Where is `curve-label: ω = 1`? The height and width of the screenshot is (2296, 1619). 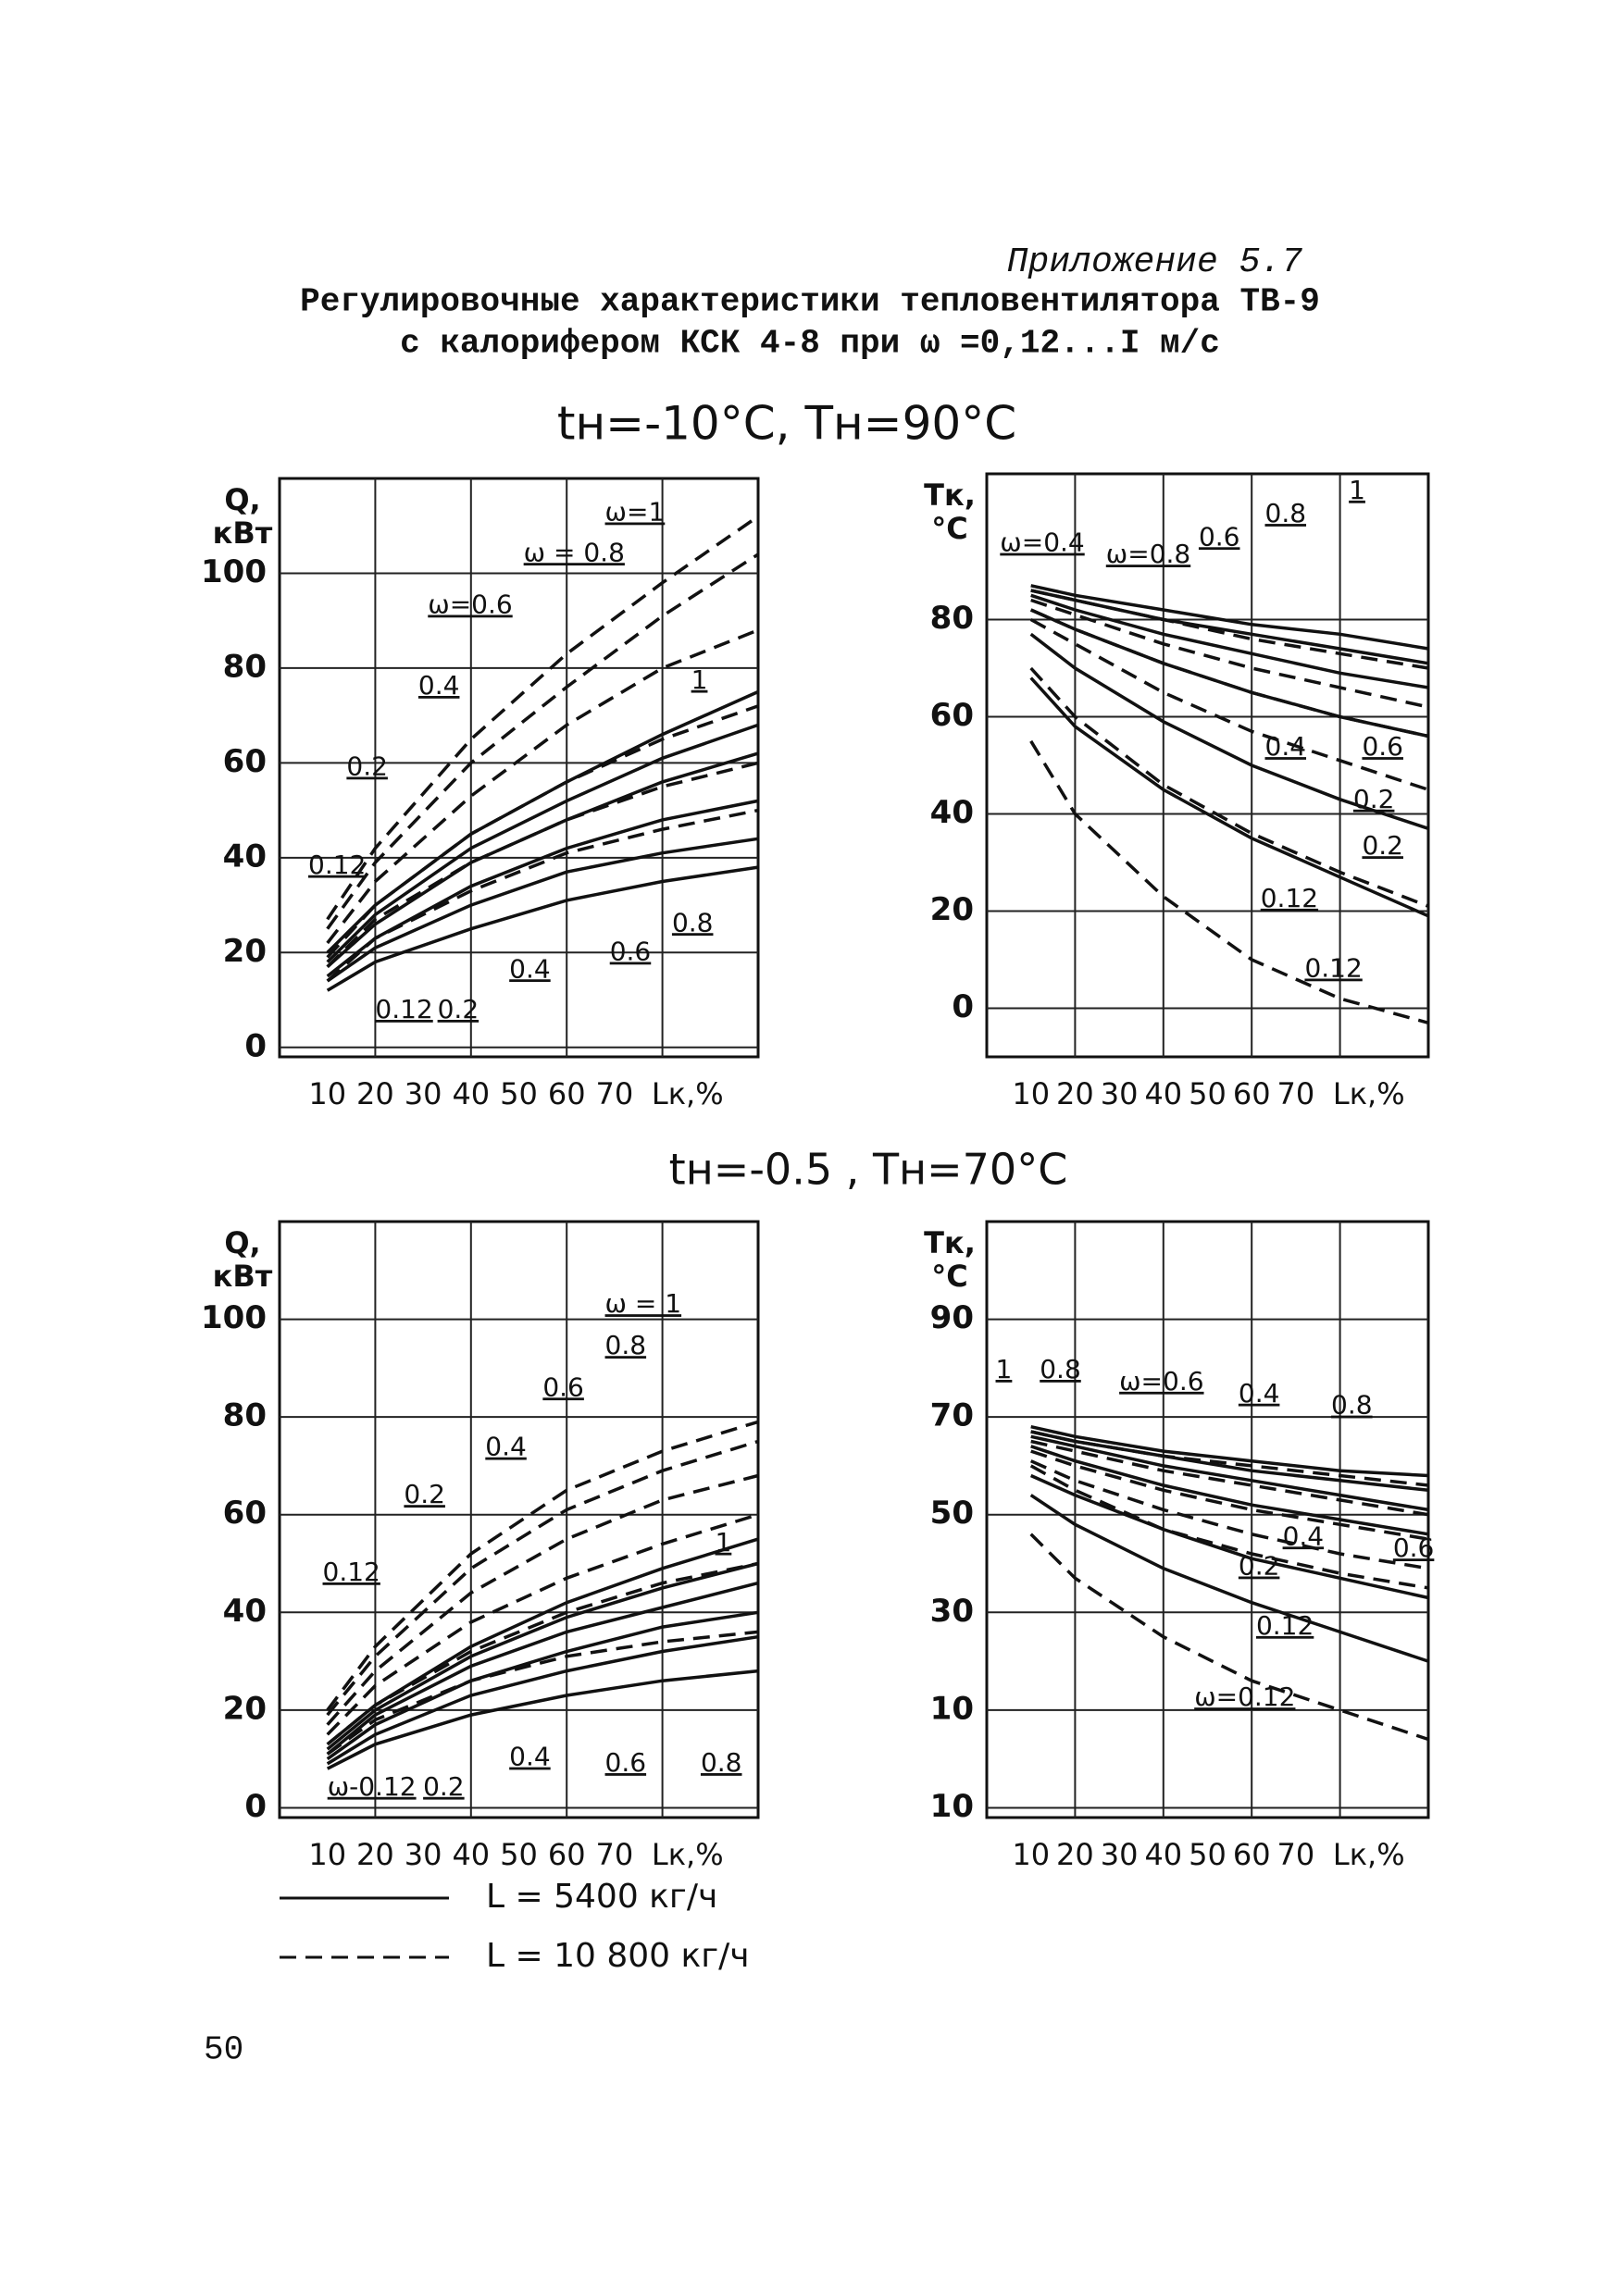 curve-label: ω = 1 is located at coordinates (644, 1304).